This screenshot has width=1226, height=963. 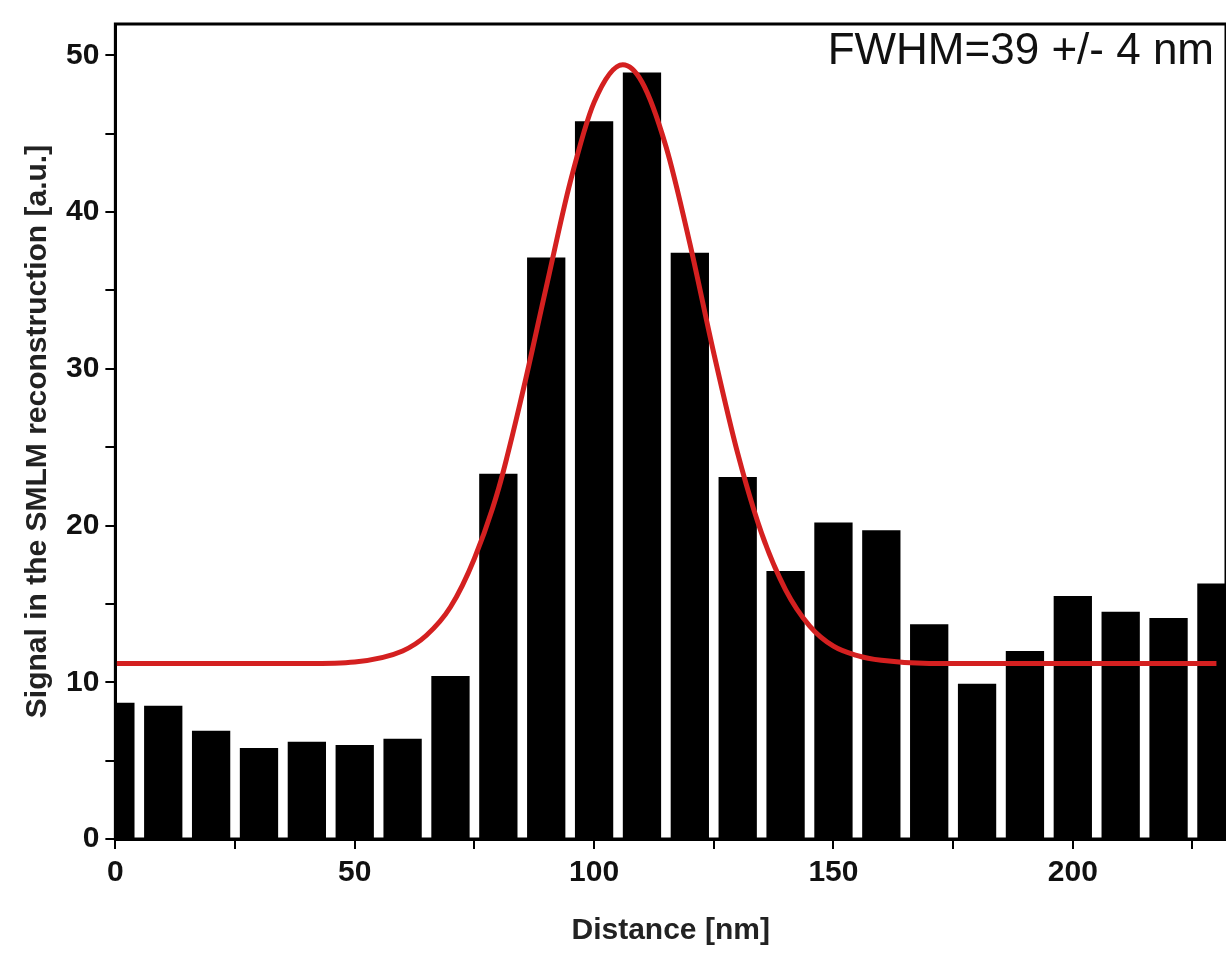 What do you see at coordinates (115, 871) in the screenshot?
I see `x-tick-label: 0` at bounding box center [115, 871].